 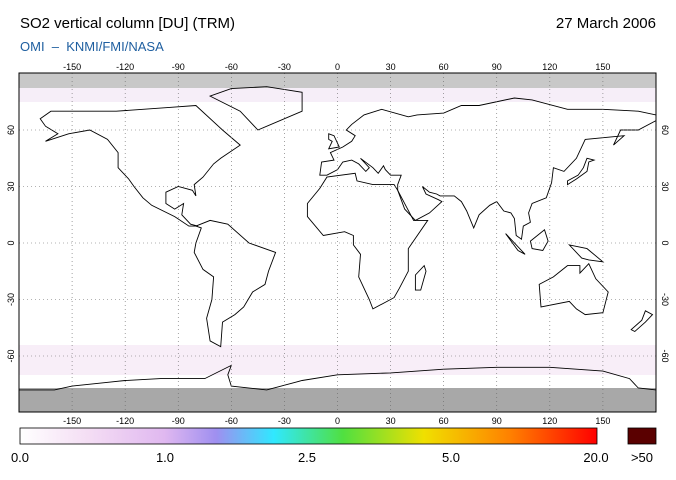 I want to click on lon-label-top: -60, so click(x=231, y=67).